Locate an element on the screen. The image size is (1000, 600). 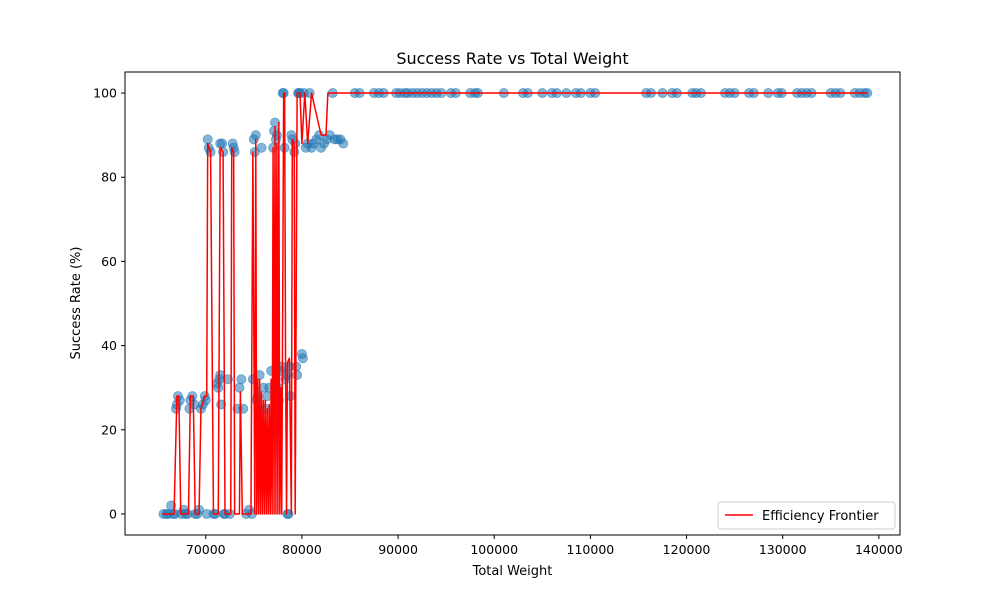
y-tick-label: 0 is located at coordinates (113, 513).